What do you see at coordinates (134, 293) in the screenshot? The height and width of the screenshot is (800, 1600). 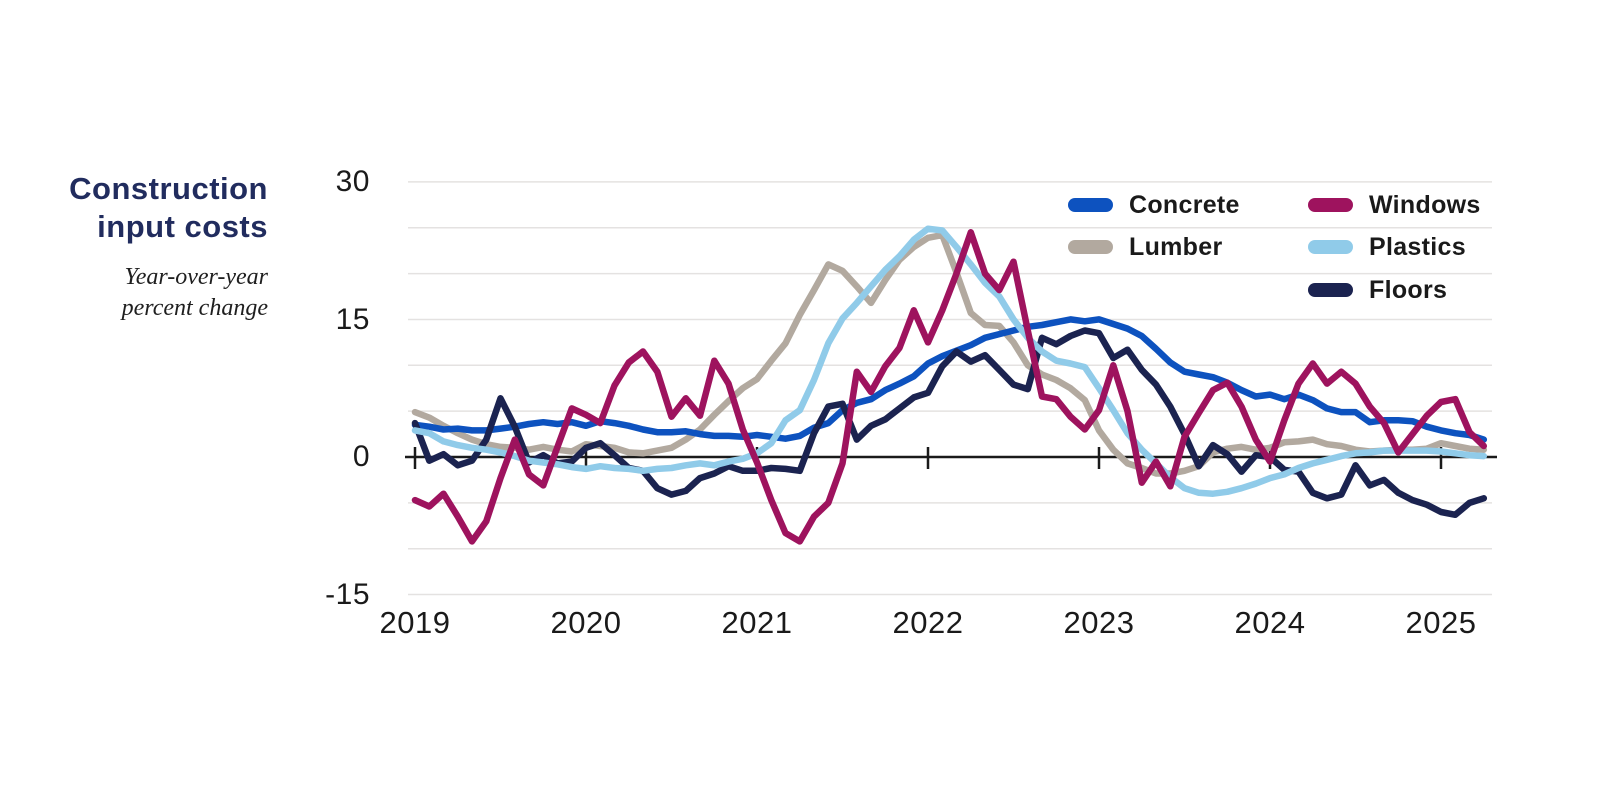 I see `chart-subtitle: Year-over-year percent change` at bounding box center [134, 293].